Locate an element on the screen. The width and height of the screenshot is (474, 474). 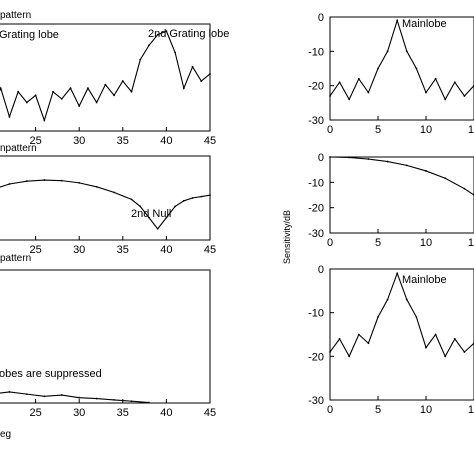
right-top-xtick-label-3: 15 is located at coordinates (471, 130).